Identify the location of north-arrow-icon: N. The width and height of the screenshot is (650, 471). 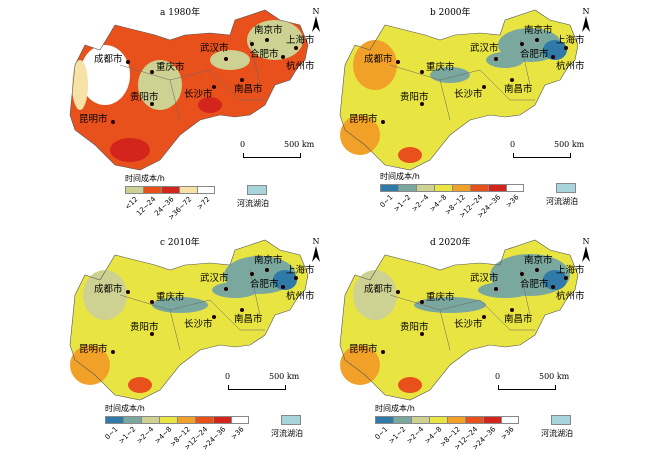
(316, 250).